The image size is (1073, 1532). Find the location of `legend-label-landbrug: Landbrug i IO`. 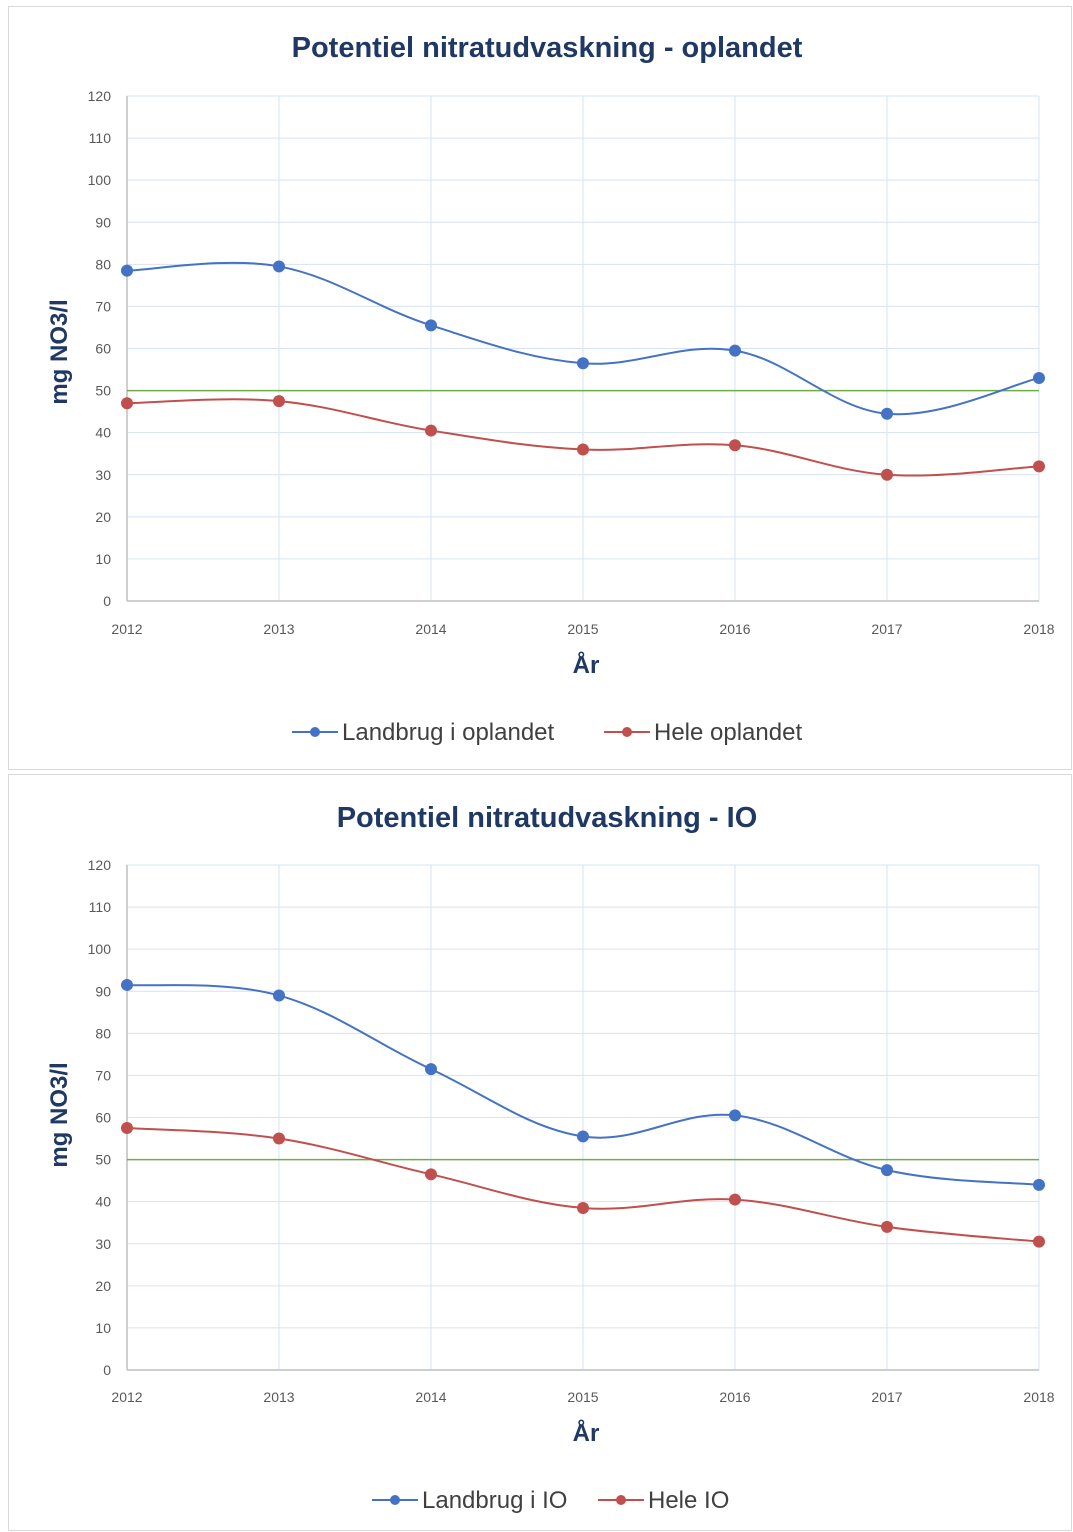

legend-label-landbrug: Landbrug i IO is located at coordinates (494, 1500).